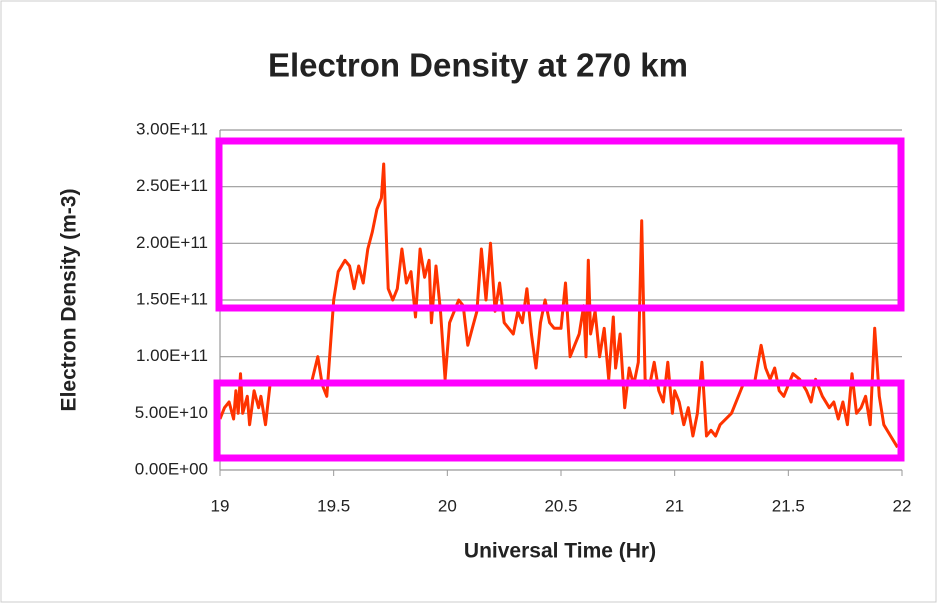  I want to click on y-tick-label: 0.00E+00, so click(171, 468).